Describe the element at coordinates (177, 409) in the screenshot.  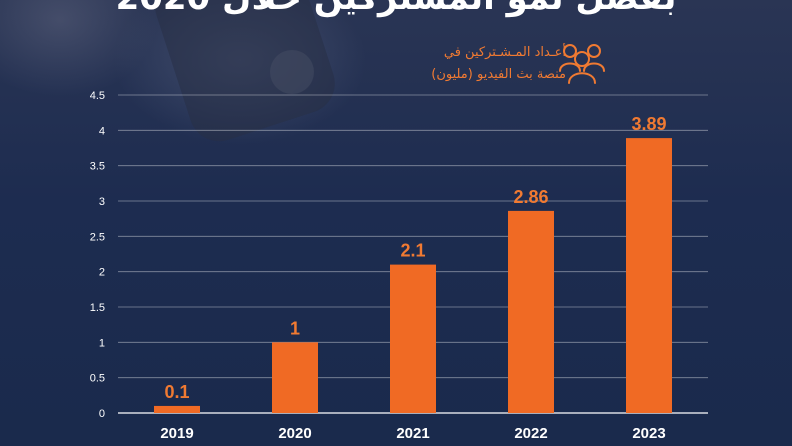
I see `bar-2019` at that location.